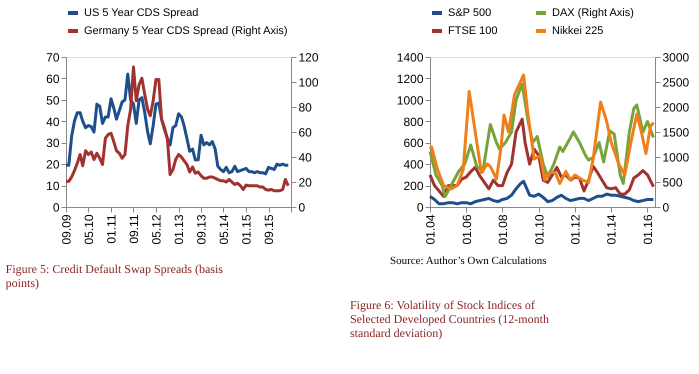 The height and width of the screenshot is (374, 699). Describe the element at coordinates (186, 31) in the screenshot. I see `legend-label: Germany 5 Year CDS Spread (Right Axis)` at that location.